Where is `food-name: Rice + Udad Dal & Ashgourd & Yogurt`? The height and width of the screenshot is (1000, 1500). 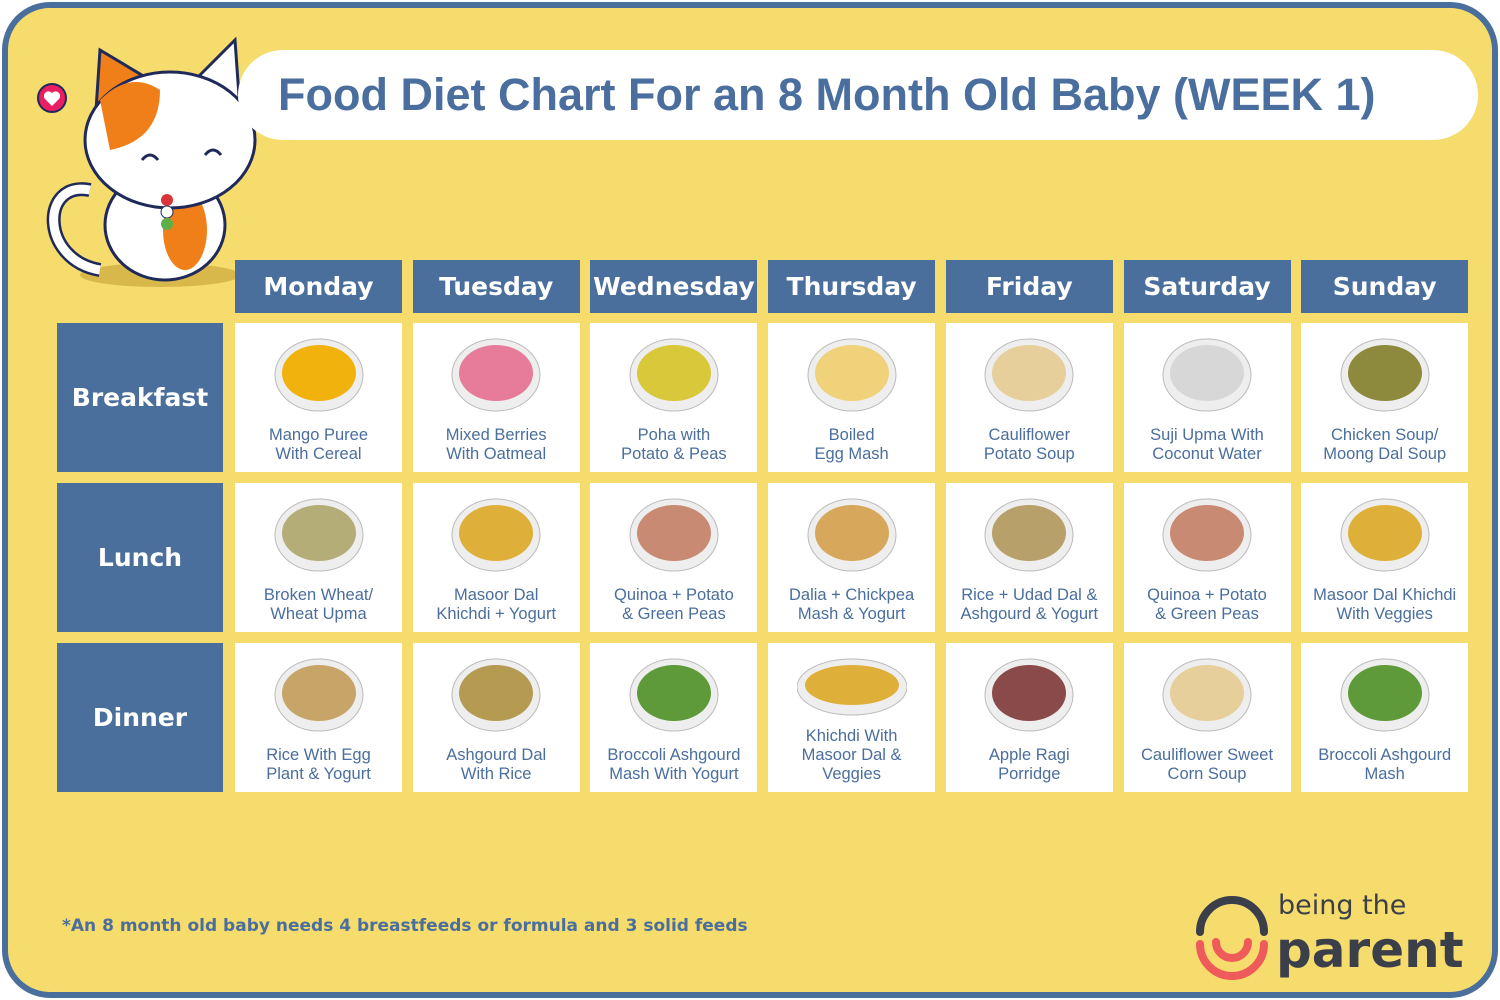 food-name: Rice + Udad Dal & Ashgourd & Yogurt is located at coordinates (1029, 605).